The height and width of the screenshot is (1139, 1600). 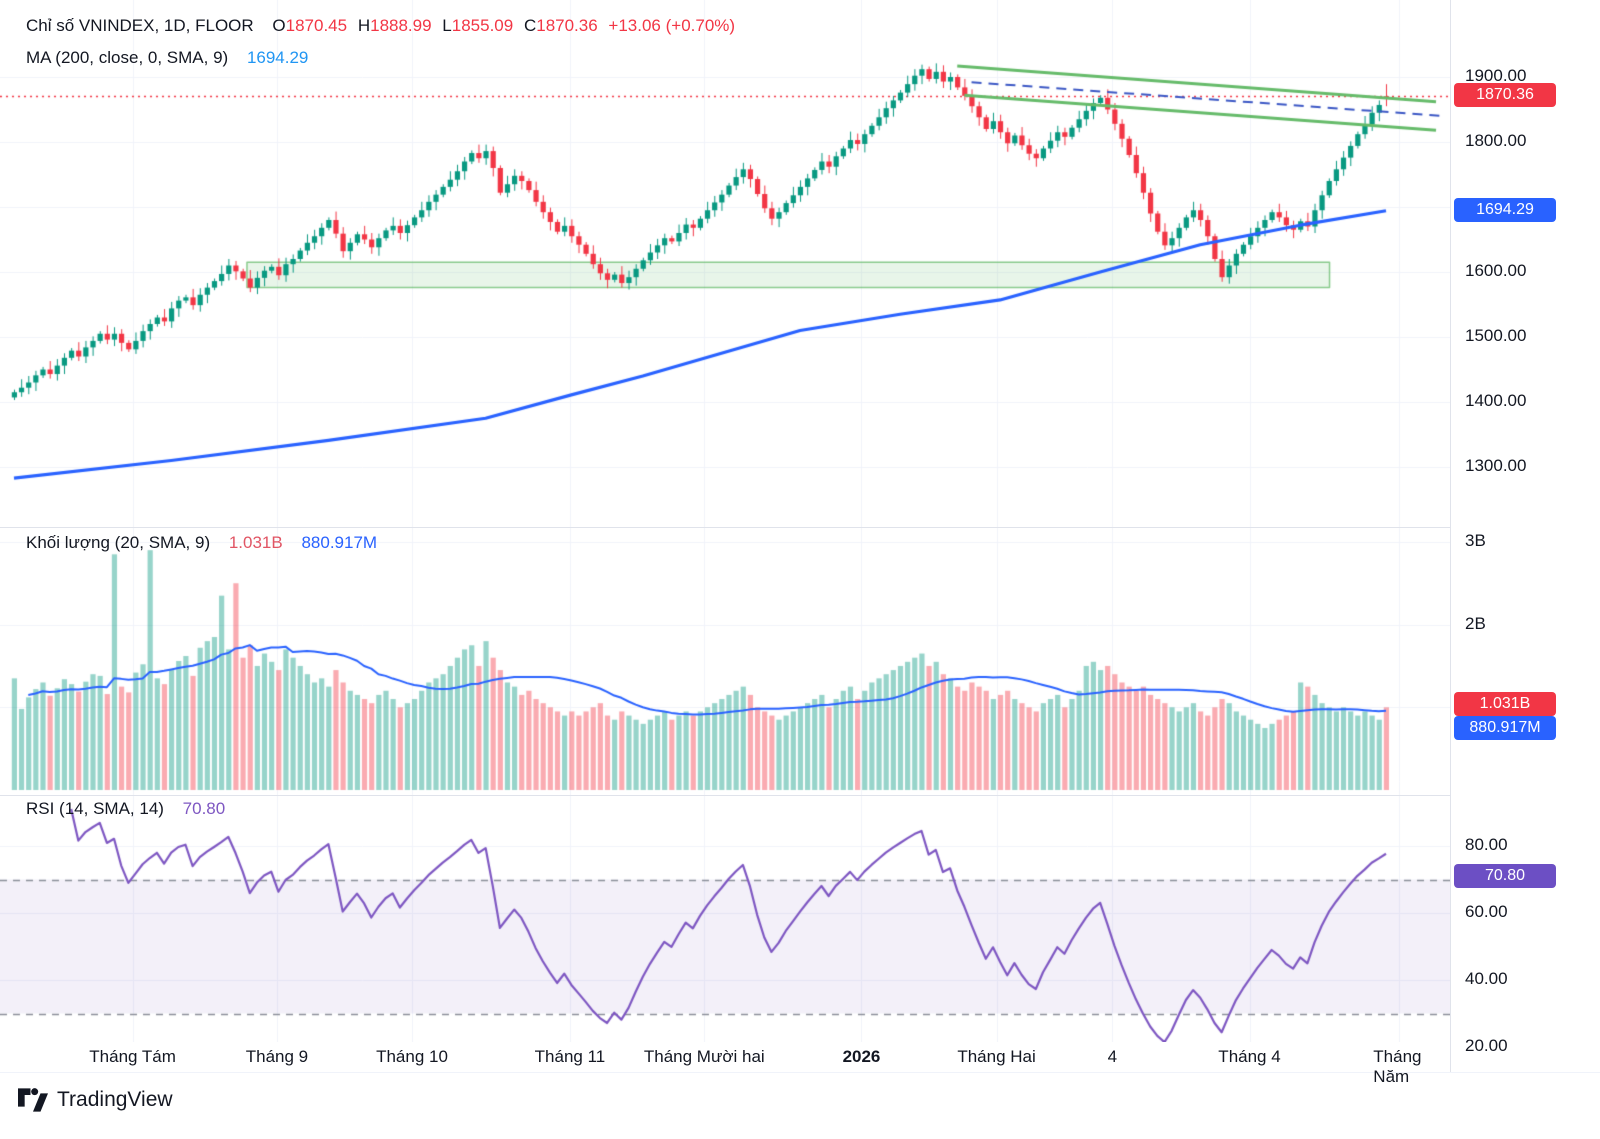 I want to click on ohlc-open-value: 1870.45, so click(x=316, y=25).